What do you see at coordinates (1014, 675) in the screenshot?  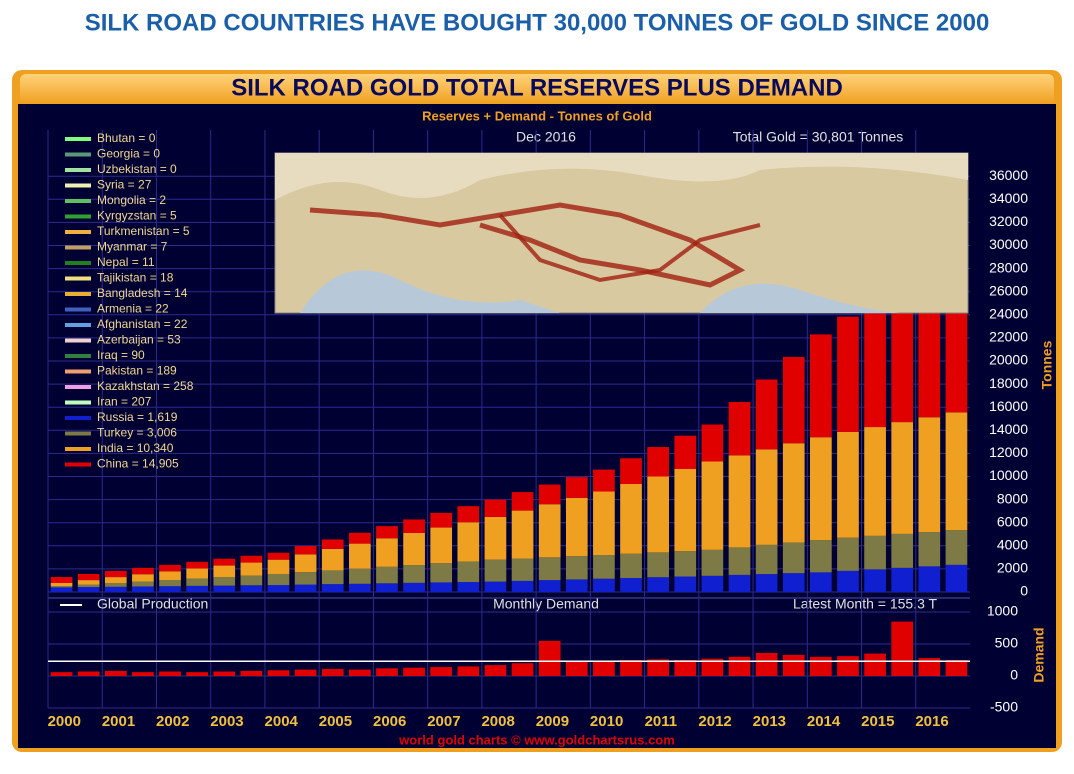 I see `y2-tick-label: 0` at bounding box center [1014, 675].